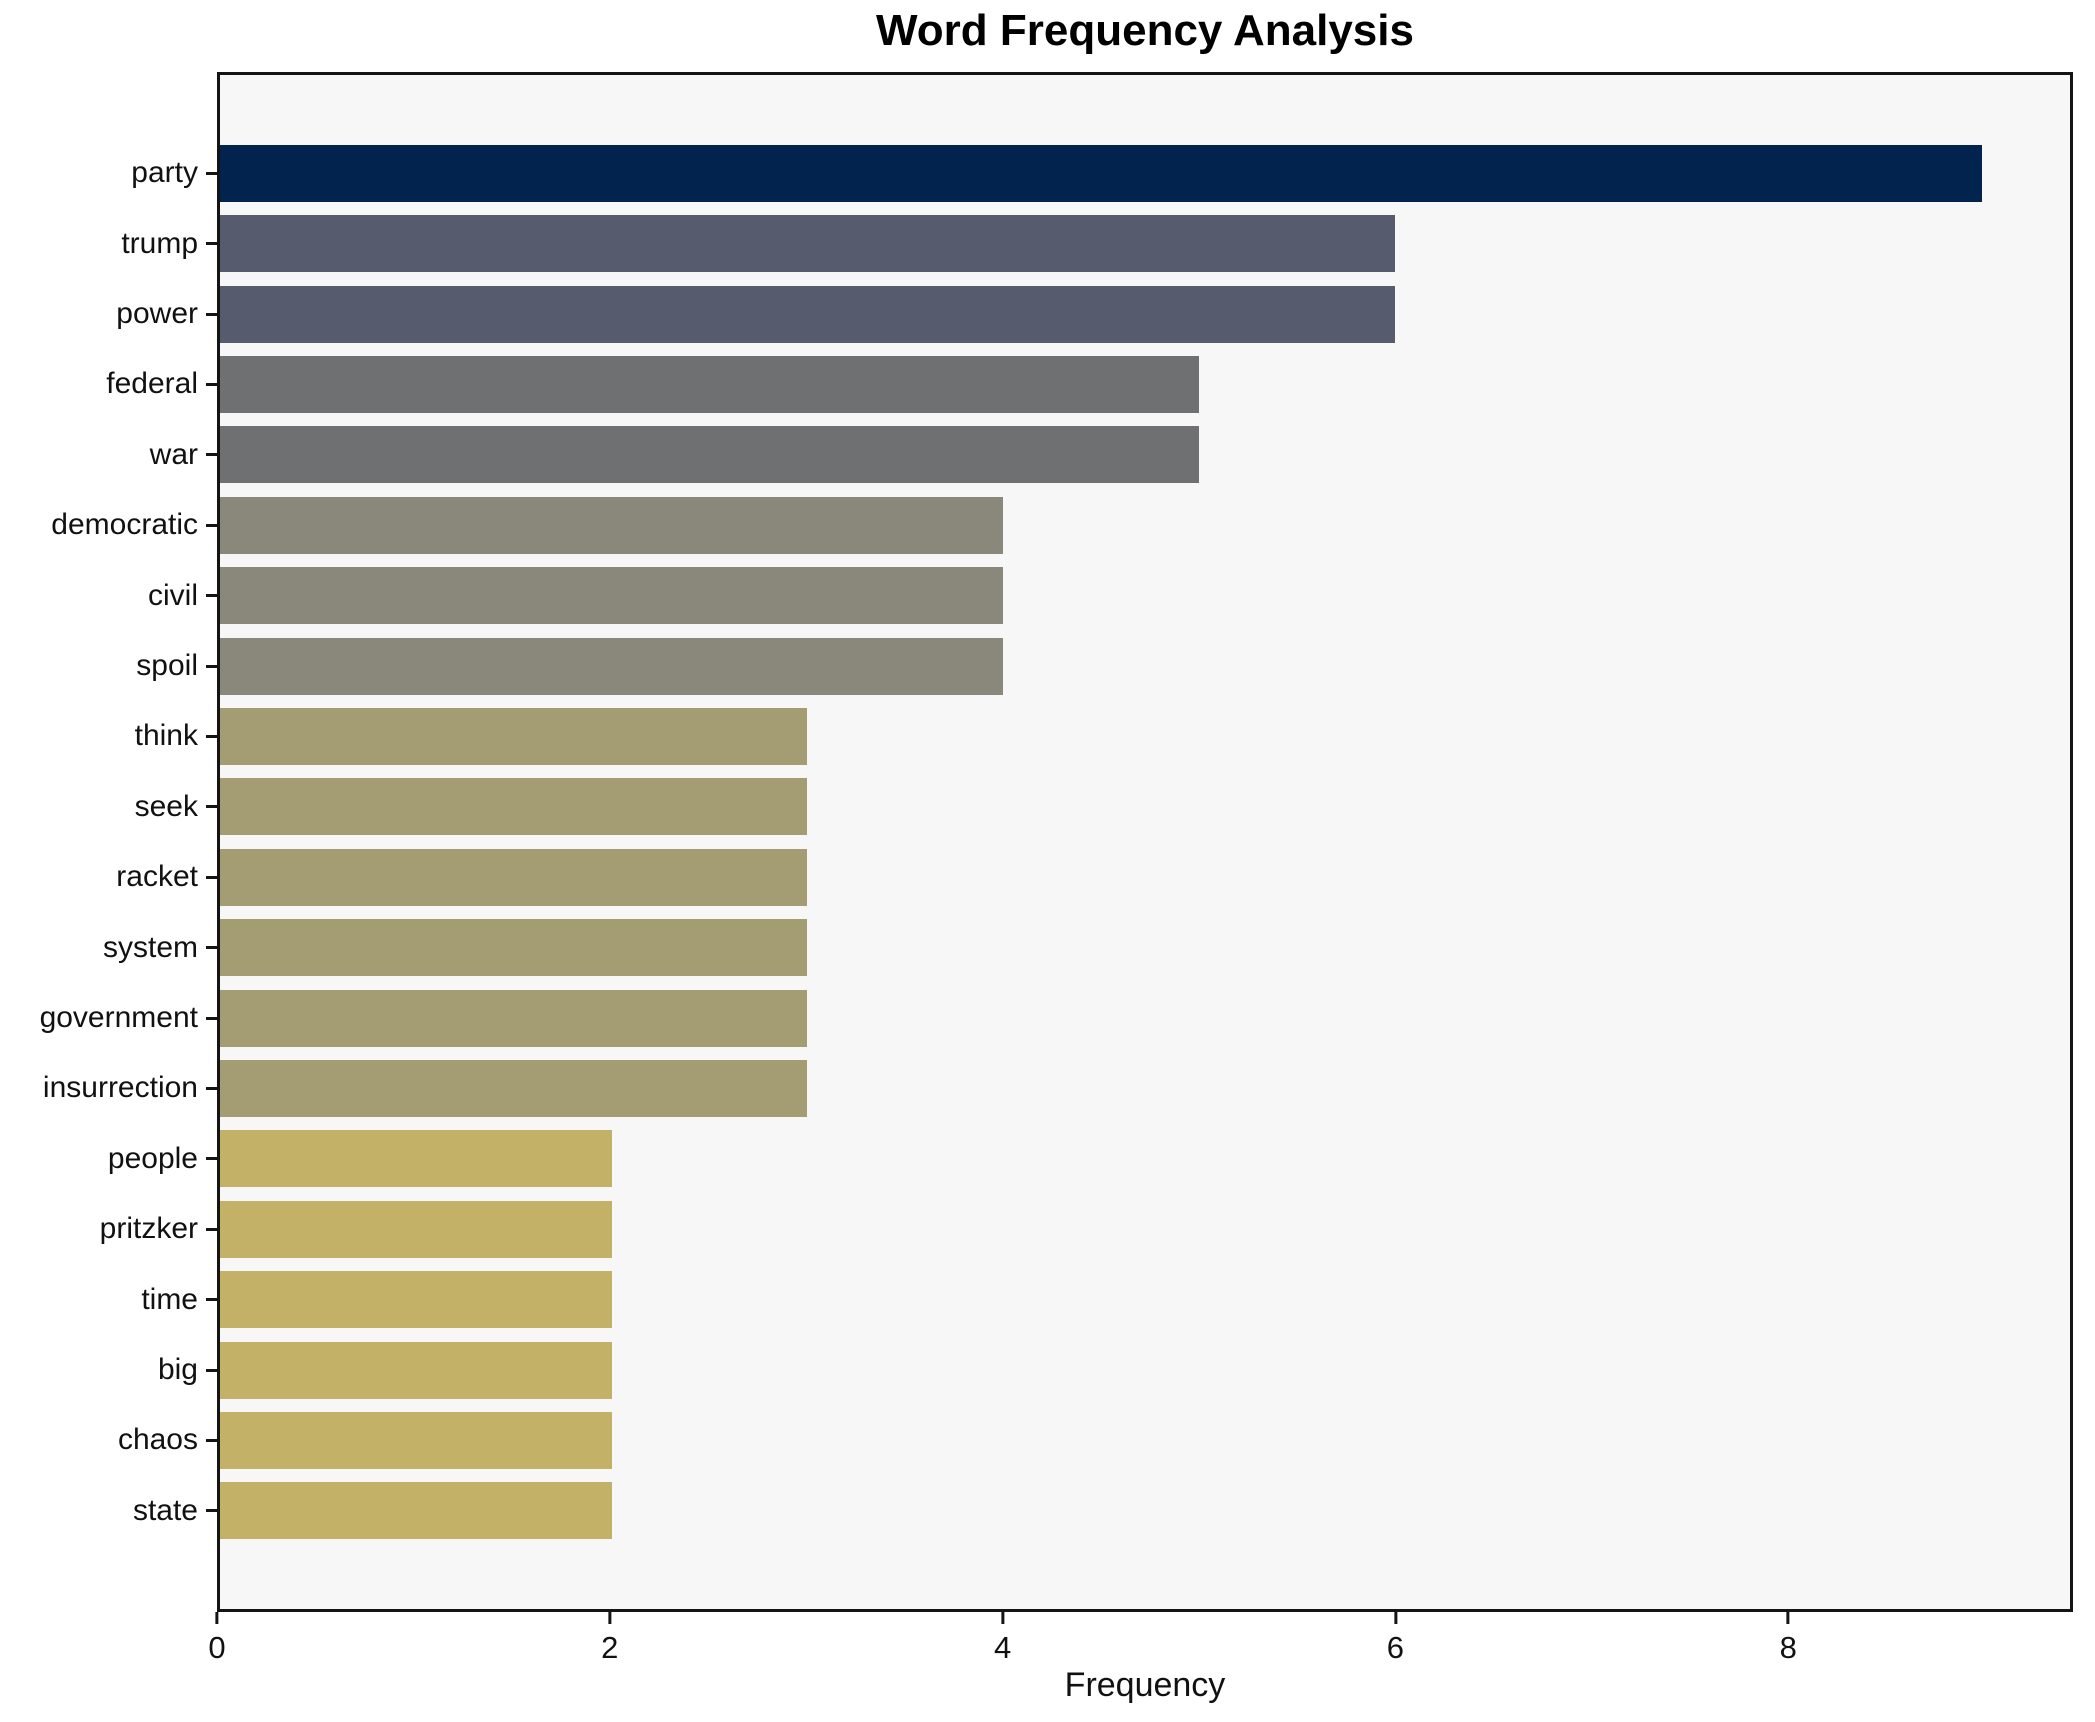 The width and height of the screenshot is (2095, 1722). Describe the element at coordinates (169, 1299) in the screenshot. I see `y-tick-label-time: time` at that location.